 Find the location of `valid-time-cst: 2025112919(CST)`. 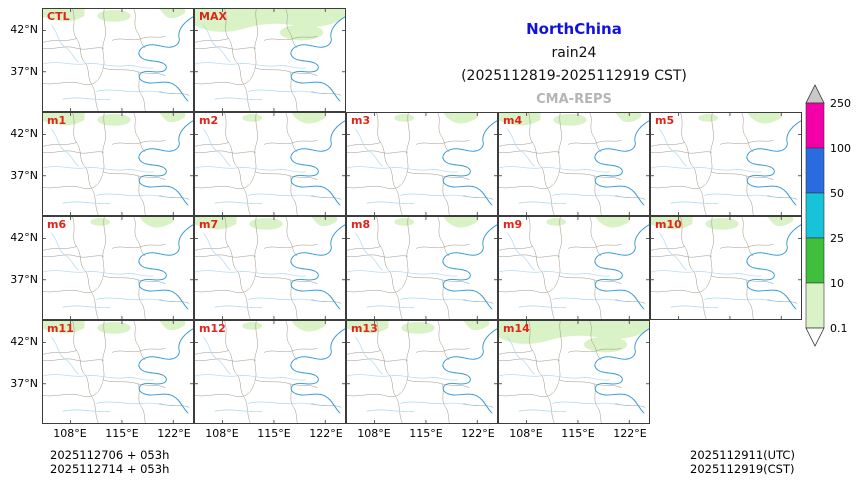

valid-time-cst: 2025112919(CST) is located at coordinates (742, 469).